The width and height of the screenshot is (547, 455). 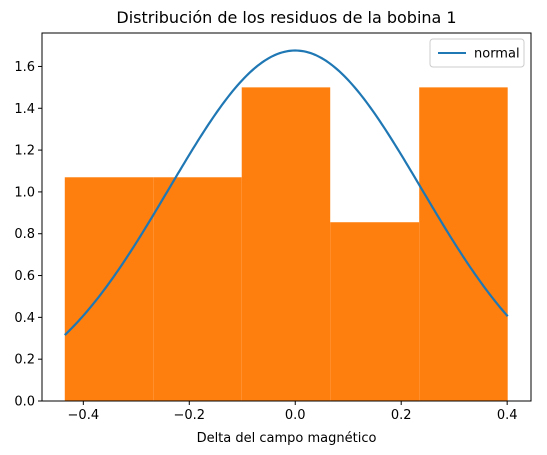 I want to click on x-tick-label-2: 0.0, so click(x=295, y=415).